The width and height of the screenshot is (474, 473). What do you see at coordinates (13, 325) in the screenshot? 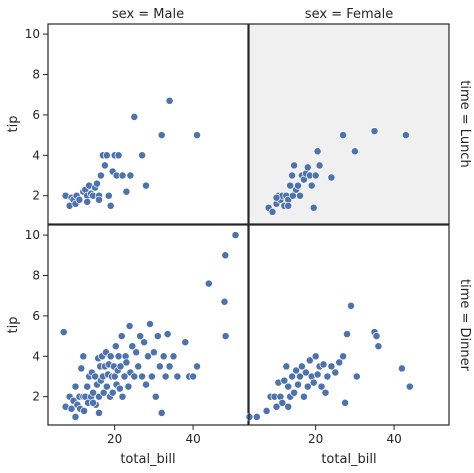
I see `y-axis-label-bottom: tip` at bounding box center [13, 325].